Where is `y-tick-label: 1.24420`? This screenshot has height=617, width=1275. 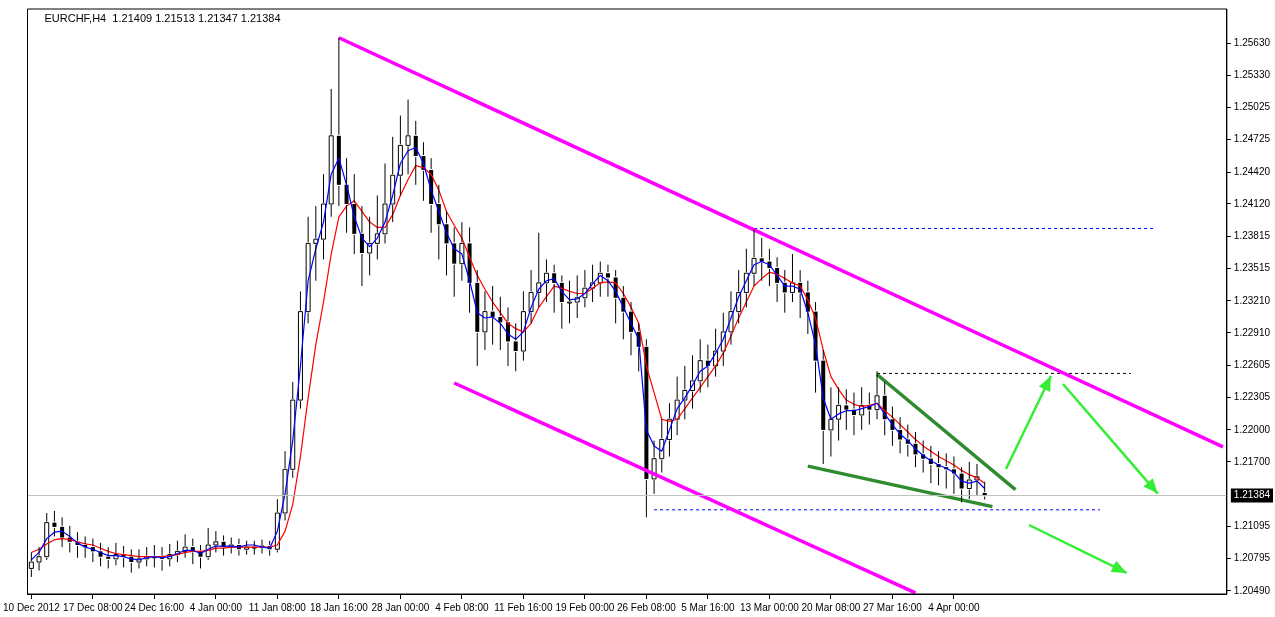
y-tick-label: 1.24420 is located at coordinates (1252, 171).